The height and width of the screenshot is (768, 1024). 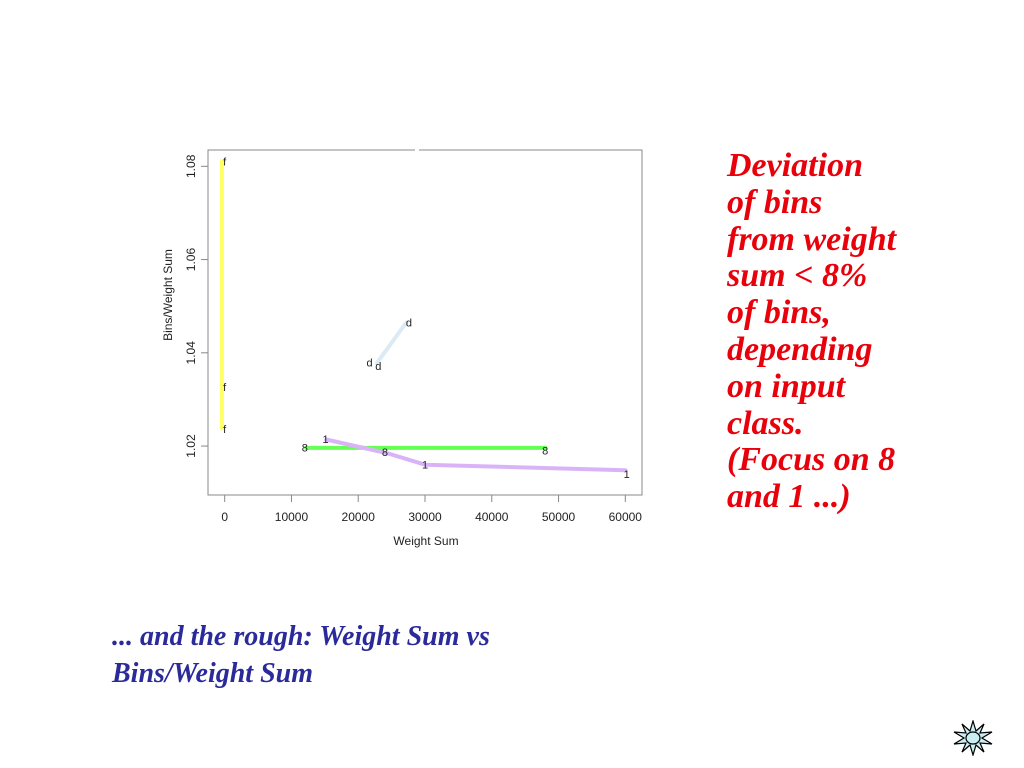 I want to click on sun-core, so click(x=973, y=738).